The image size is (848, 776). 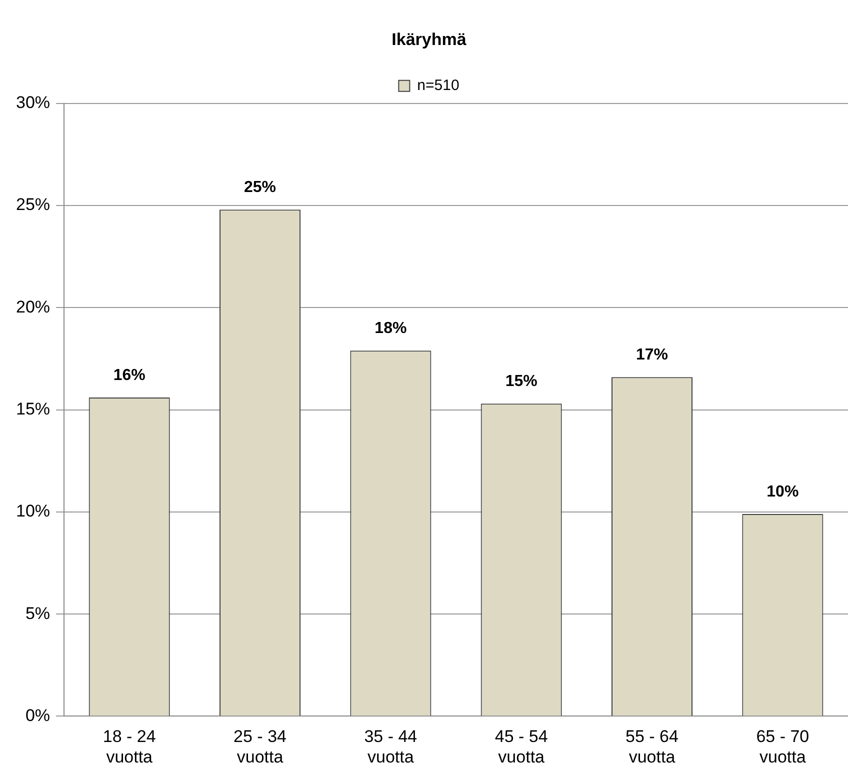 What do you see at coordinates (521, 746) in the screenshot?
I see `x-tick-label: 45 - 54 vuotta` at bounding box center [521, 746].